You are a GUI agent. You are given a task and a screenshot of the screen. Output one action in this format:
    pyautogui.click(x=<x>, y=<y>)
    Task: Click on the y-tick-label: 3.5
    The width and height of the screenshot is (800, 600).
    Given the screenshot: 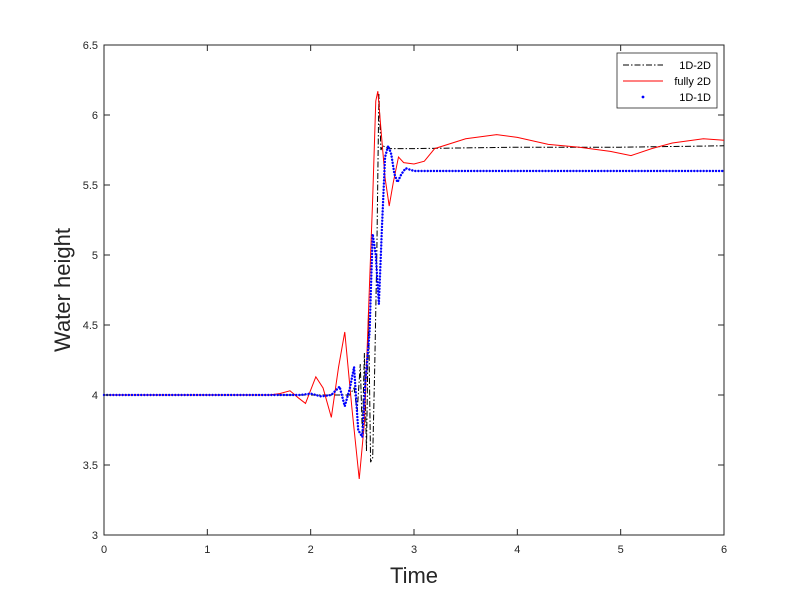 What is the action you would take?
    pyautogui.click(x=90, y=466)
    